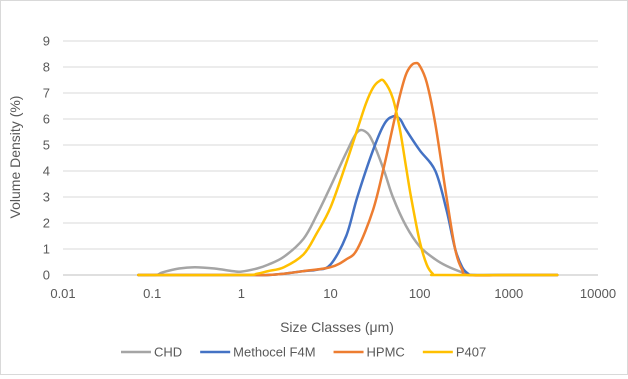 Image resolution: width=628 pixels, height=379 pixels. I want to click on x-tick-label: 1000, so click(508, 293).